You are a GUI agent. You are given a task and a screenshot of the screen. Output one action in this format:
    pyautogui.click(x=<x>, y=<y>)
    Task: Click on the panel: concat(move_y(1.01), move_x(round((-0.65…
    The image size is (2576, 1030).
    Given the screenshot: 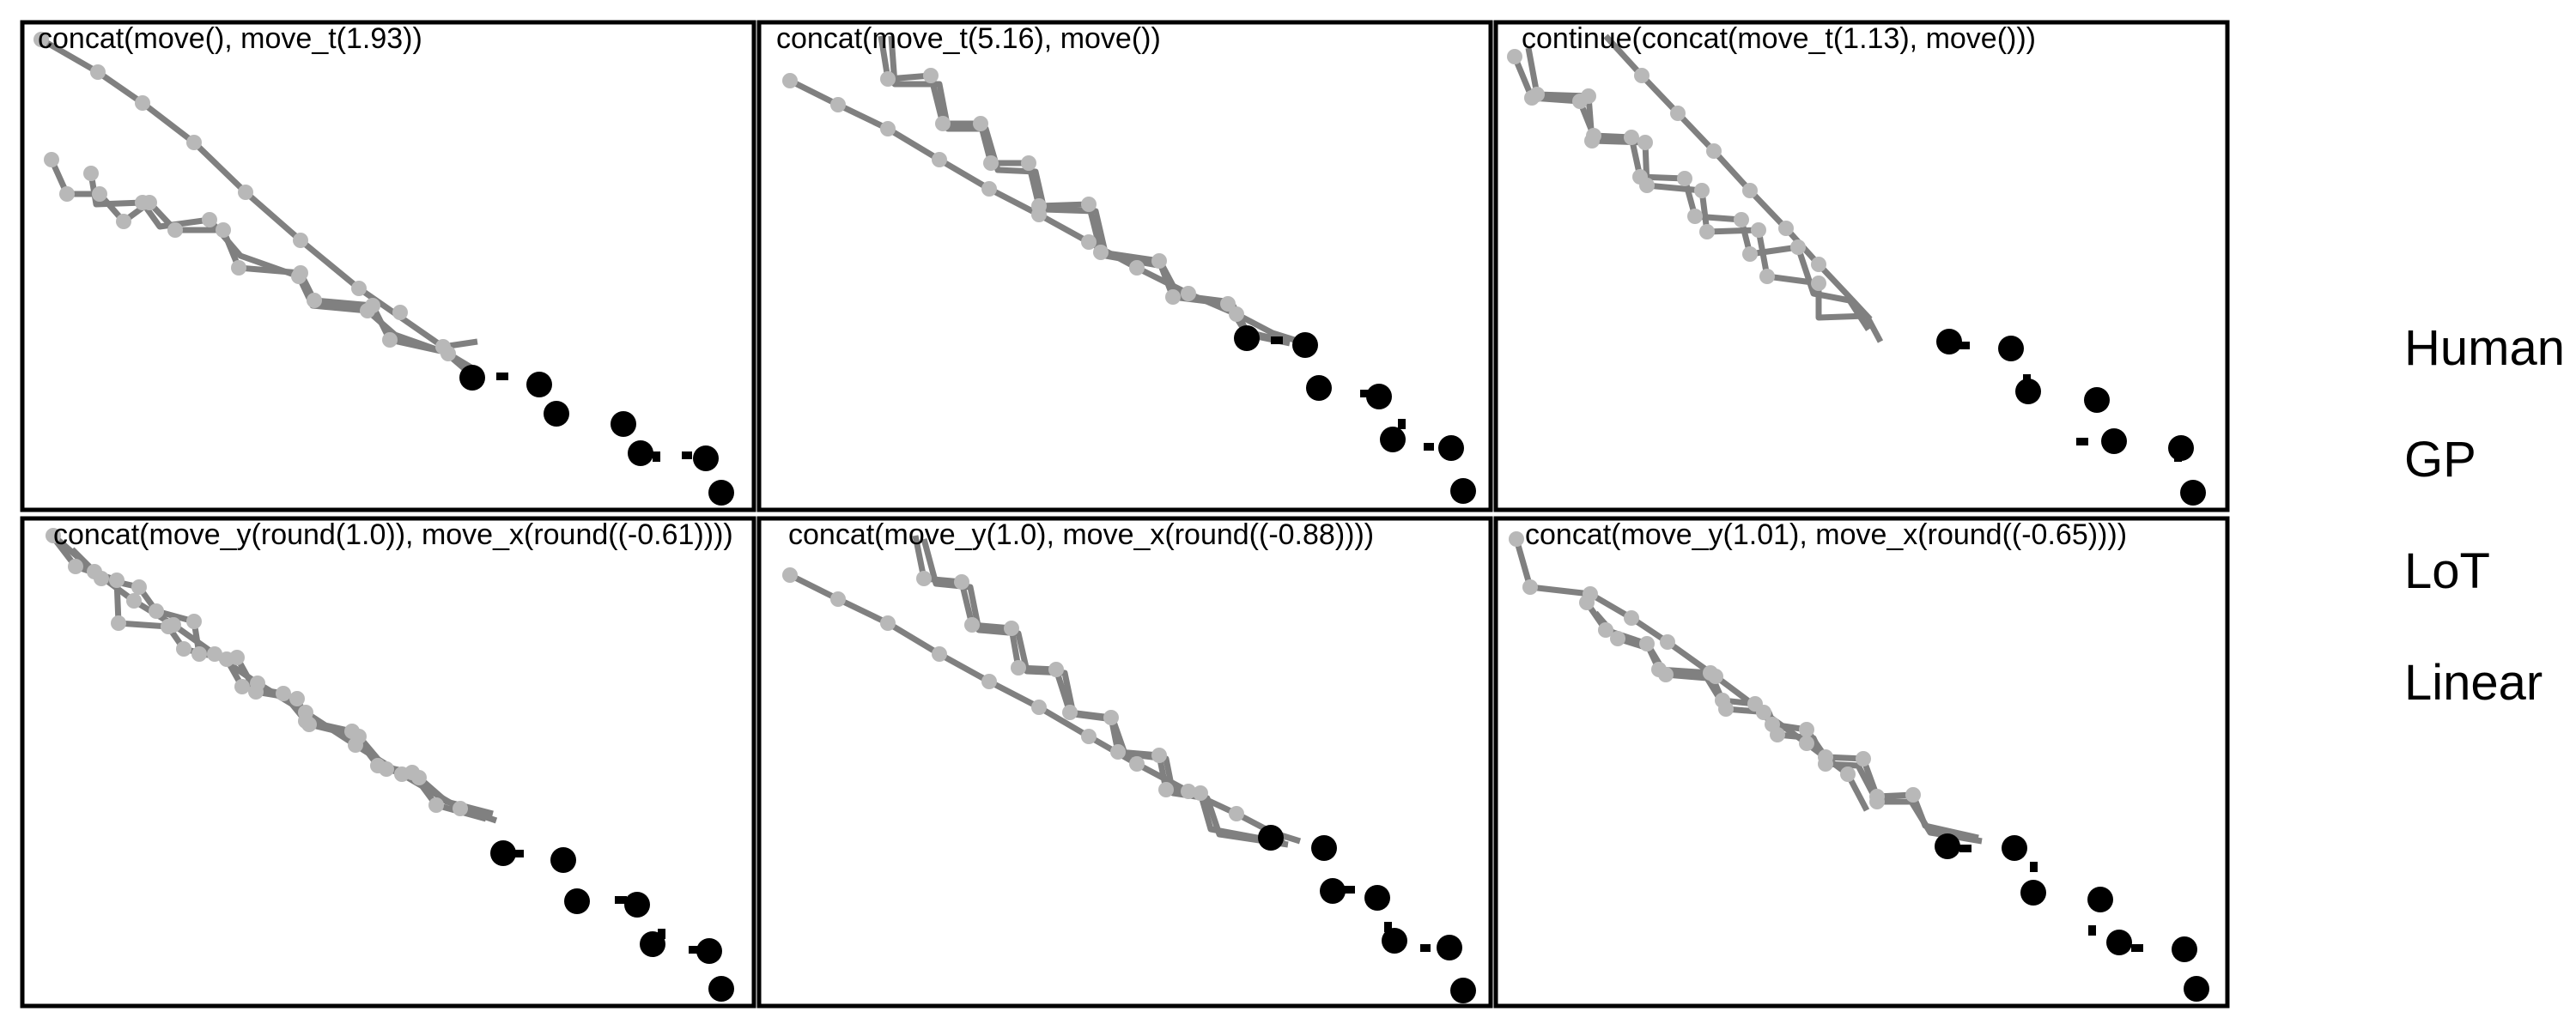 What is the action you would take?
    pyautogui.click(x=1862, y=762)
    